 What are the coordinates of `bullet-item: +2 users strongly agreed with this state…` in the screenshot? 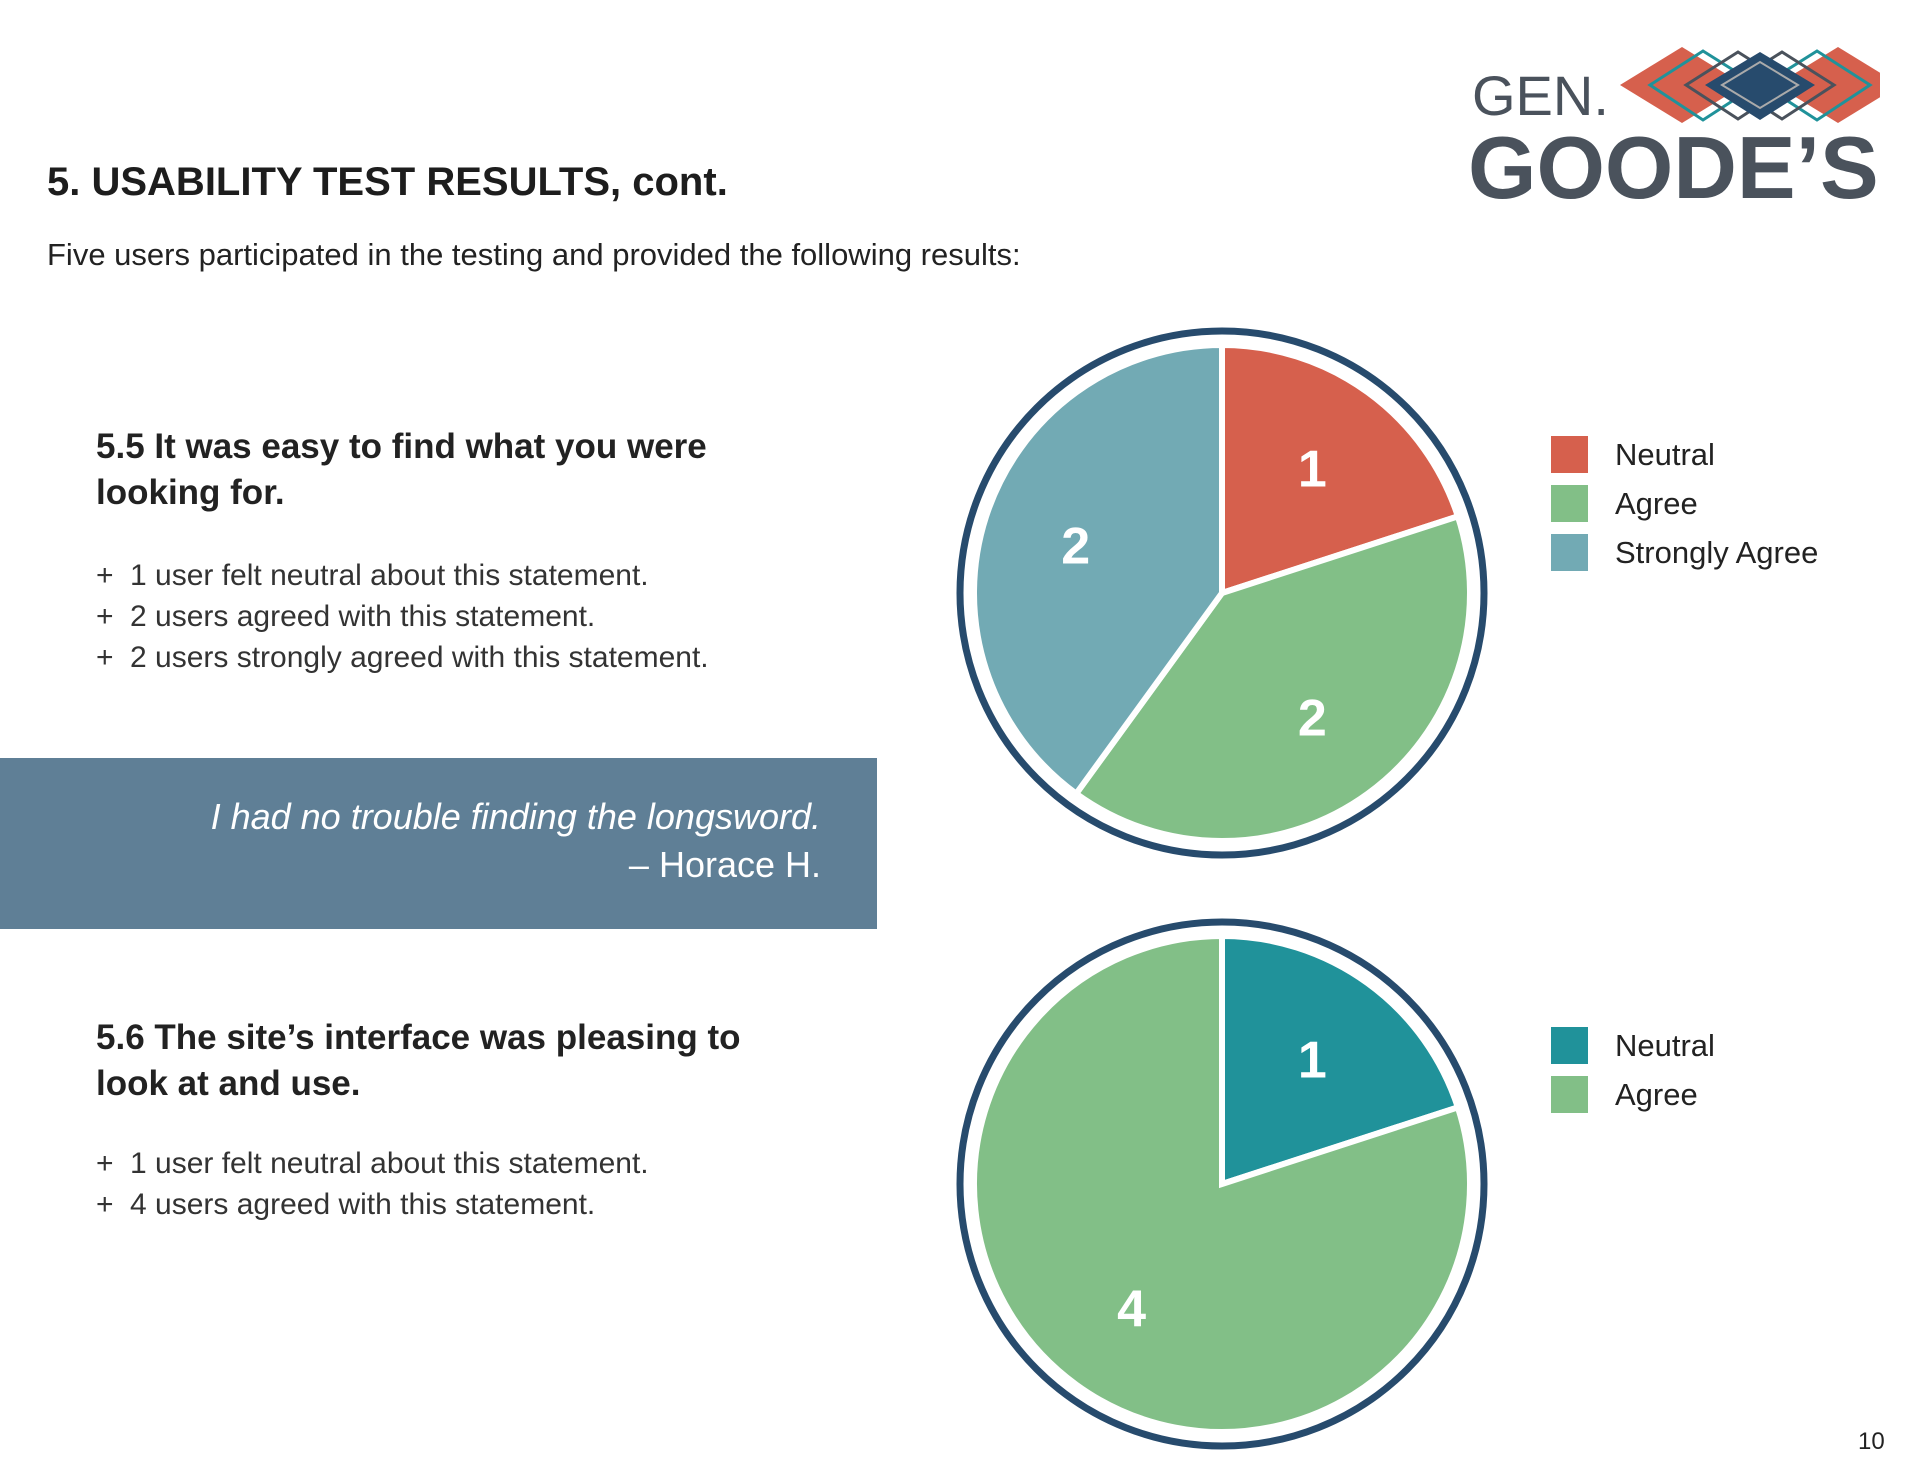 It's located at (402, 657).